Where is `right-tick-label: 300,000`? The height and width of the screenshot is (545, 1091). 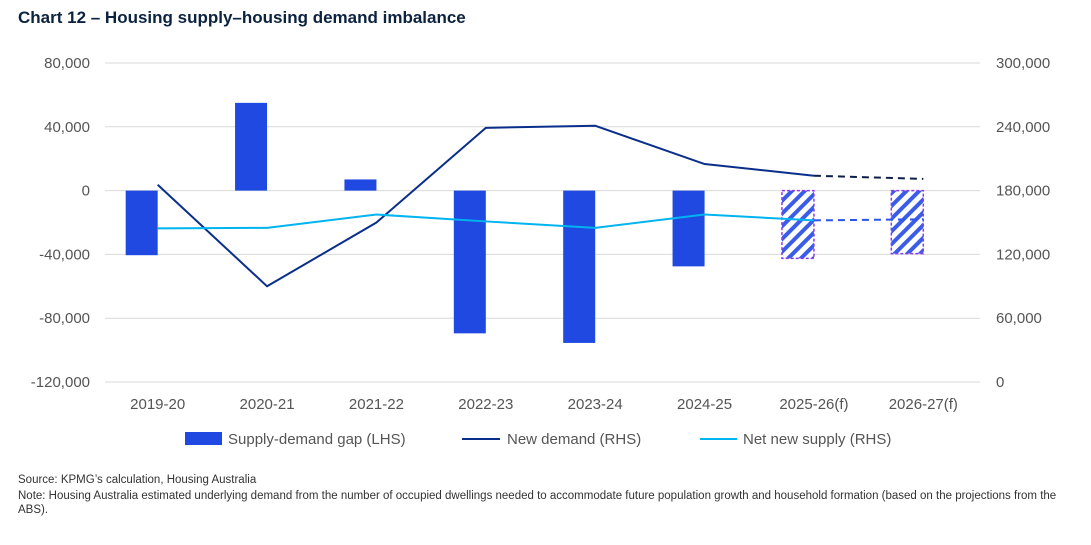 right-tick-label: 300,000 is located at coordinates (1023, 63).